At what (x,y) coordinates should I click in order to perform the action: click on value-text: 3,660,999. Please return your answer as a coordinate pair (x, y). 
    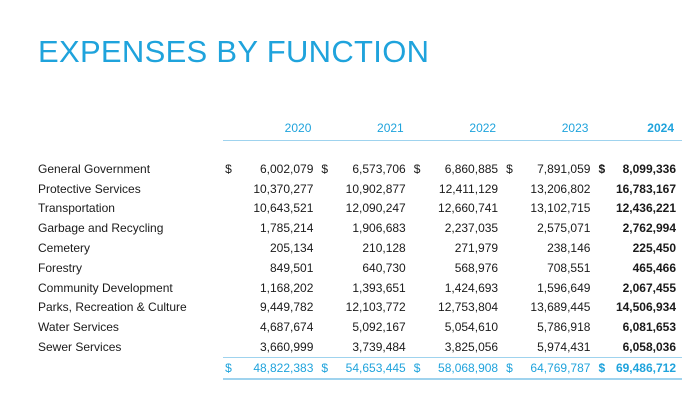
    Looking at the image, I should click on (286, 347).